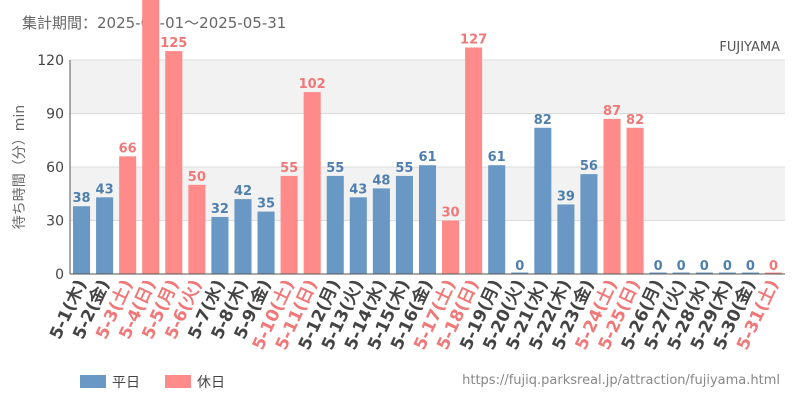 Image resolution: width=800 pixels, height=400 pixels. What do you see at coordinates (173, 43) in the screenshot?
I see `value-label: 125` at bounding box center [173, 43].